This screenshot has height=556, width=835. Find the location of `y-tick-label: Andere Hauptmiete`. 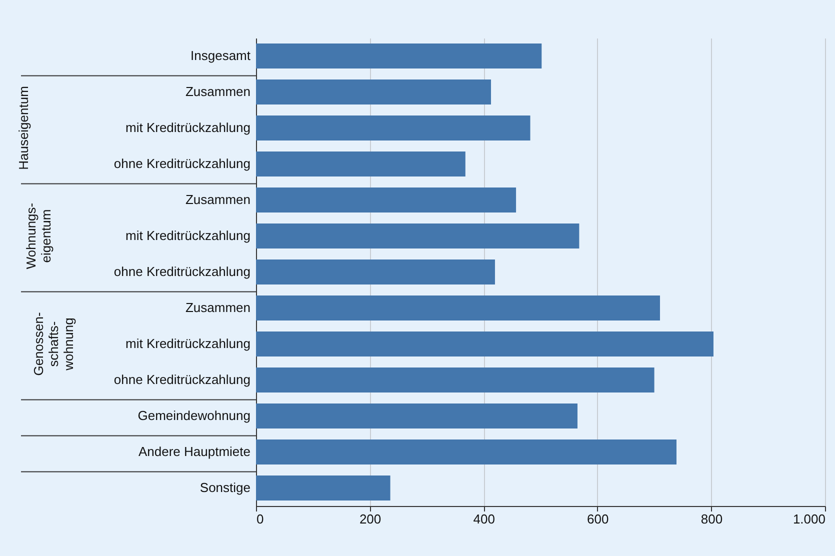

y-tick-label: Andere Hauptmiete is located at coordinates (194, 451).